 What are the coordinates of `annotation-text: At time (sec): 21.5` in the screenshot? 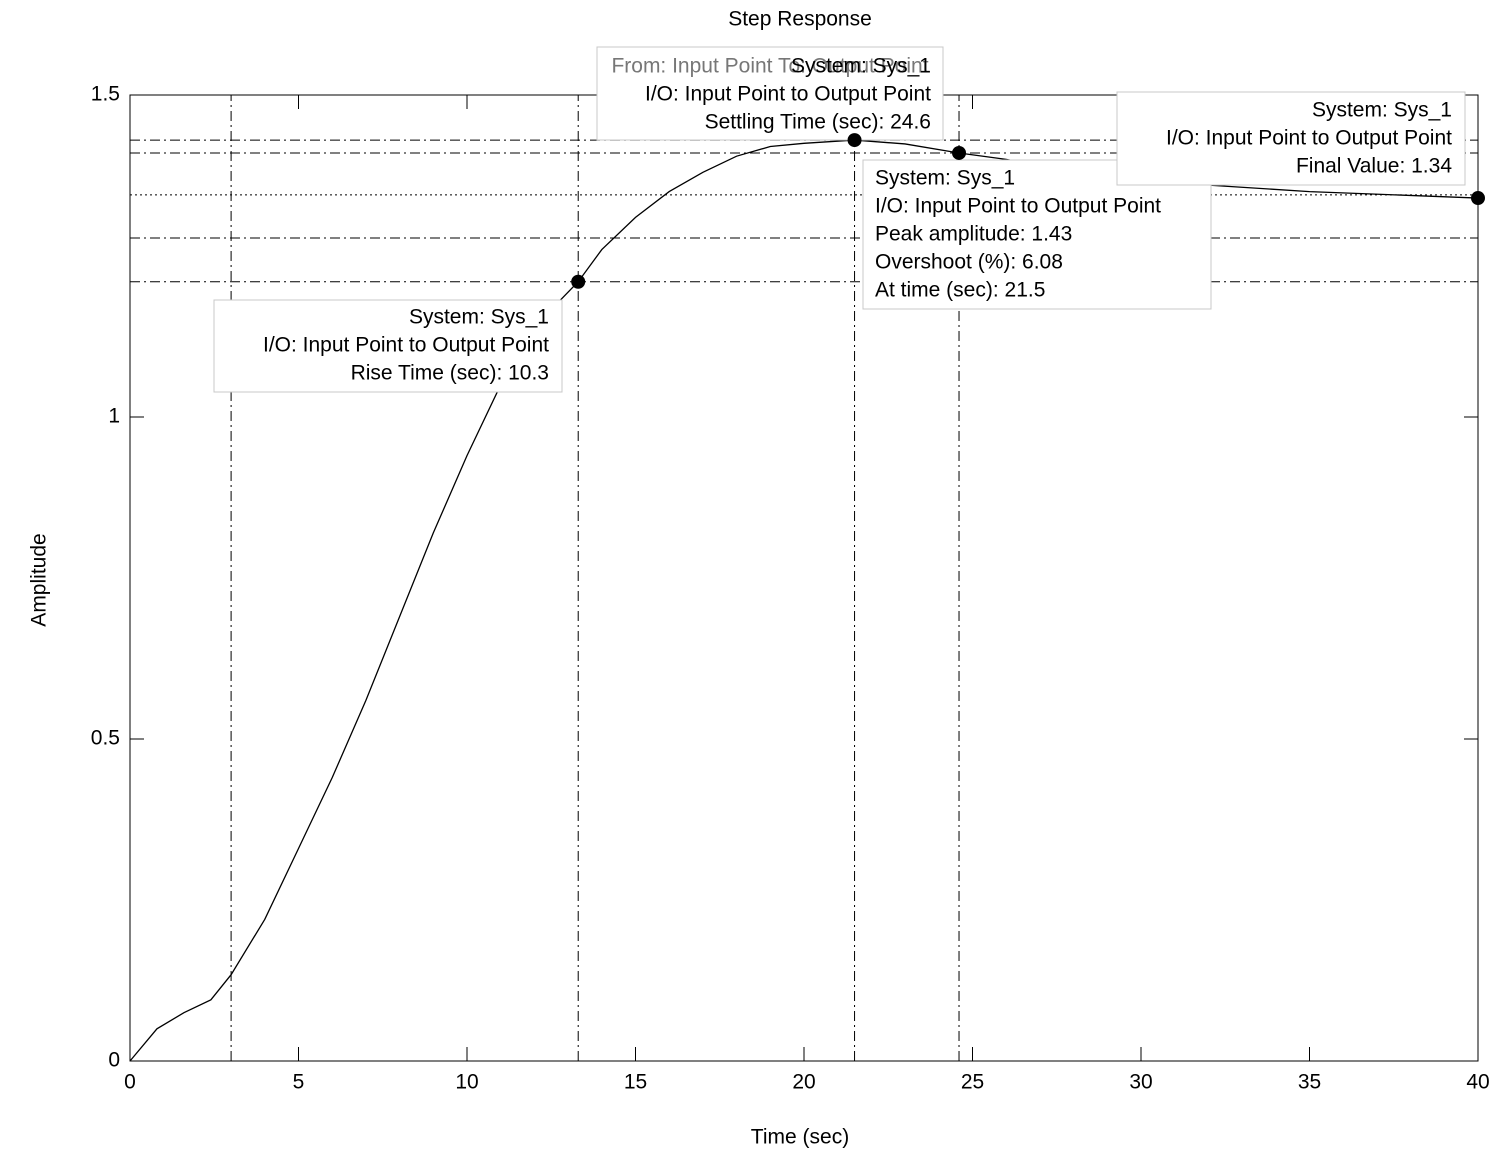 It's located at (960, 290).